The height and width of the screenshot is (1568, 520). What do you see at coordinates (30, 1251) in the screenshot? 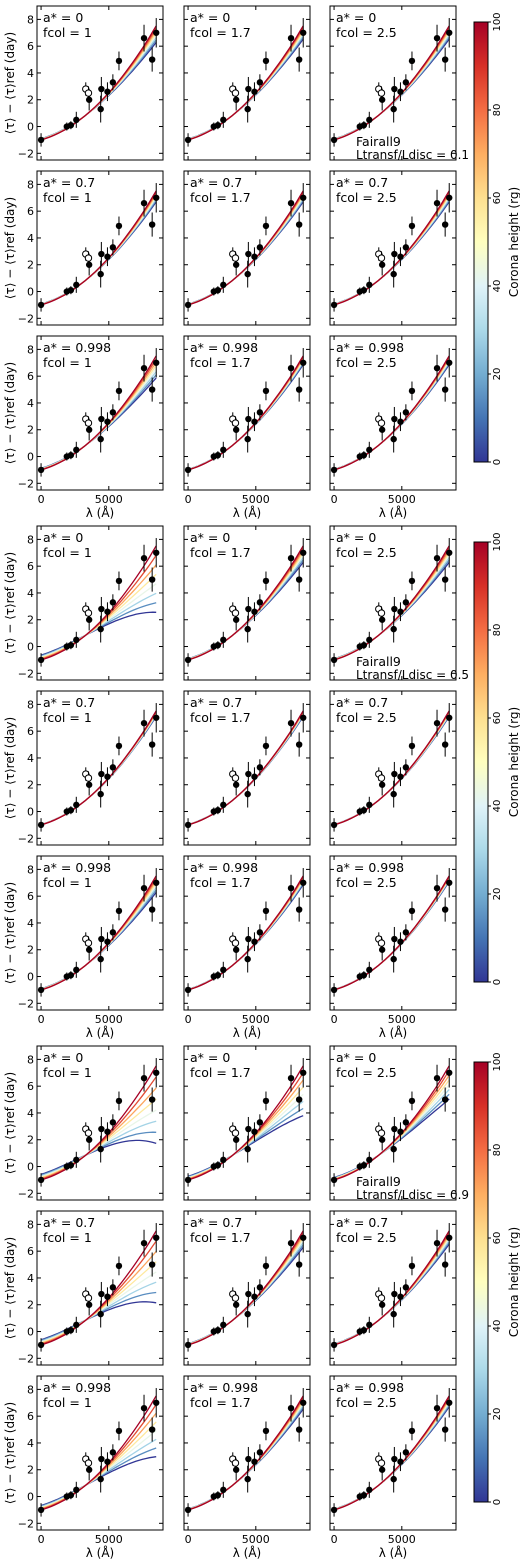
I see `y-tick-label: 6` at bounding box center [30, 1251].